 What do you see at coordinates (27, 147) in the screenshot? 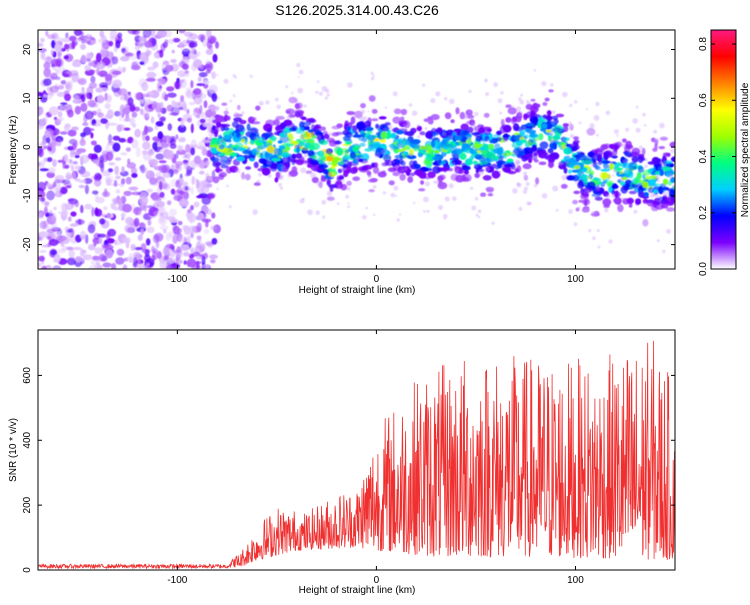
I see `y-tick-label: 0` at bounding box center [27, 147].